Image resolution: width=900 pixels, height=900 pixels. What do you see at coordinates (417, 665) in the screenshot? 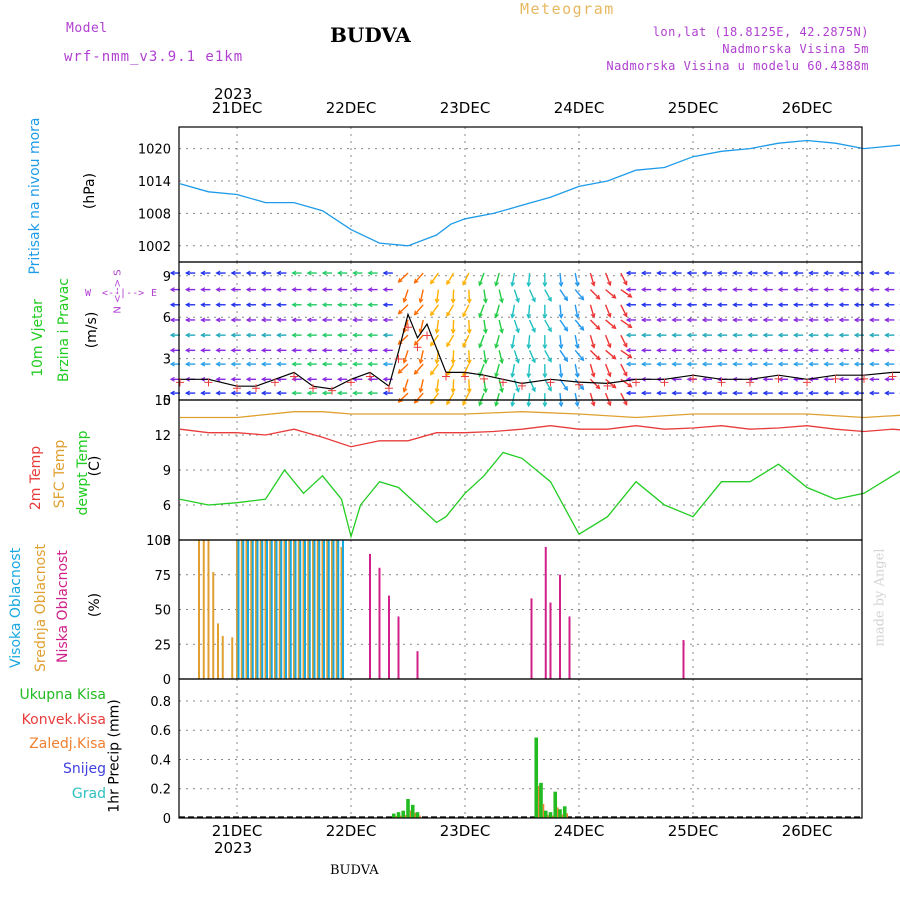
I see `low-cloud-bar` at bounding box center [417, 665].